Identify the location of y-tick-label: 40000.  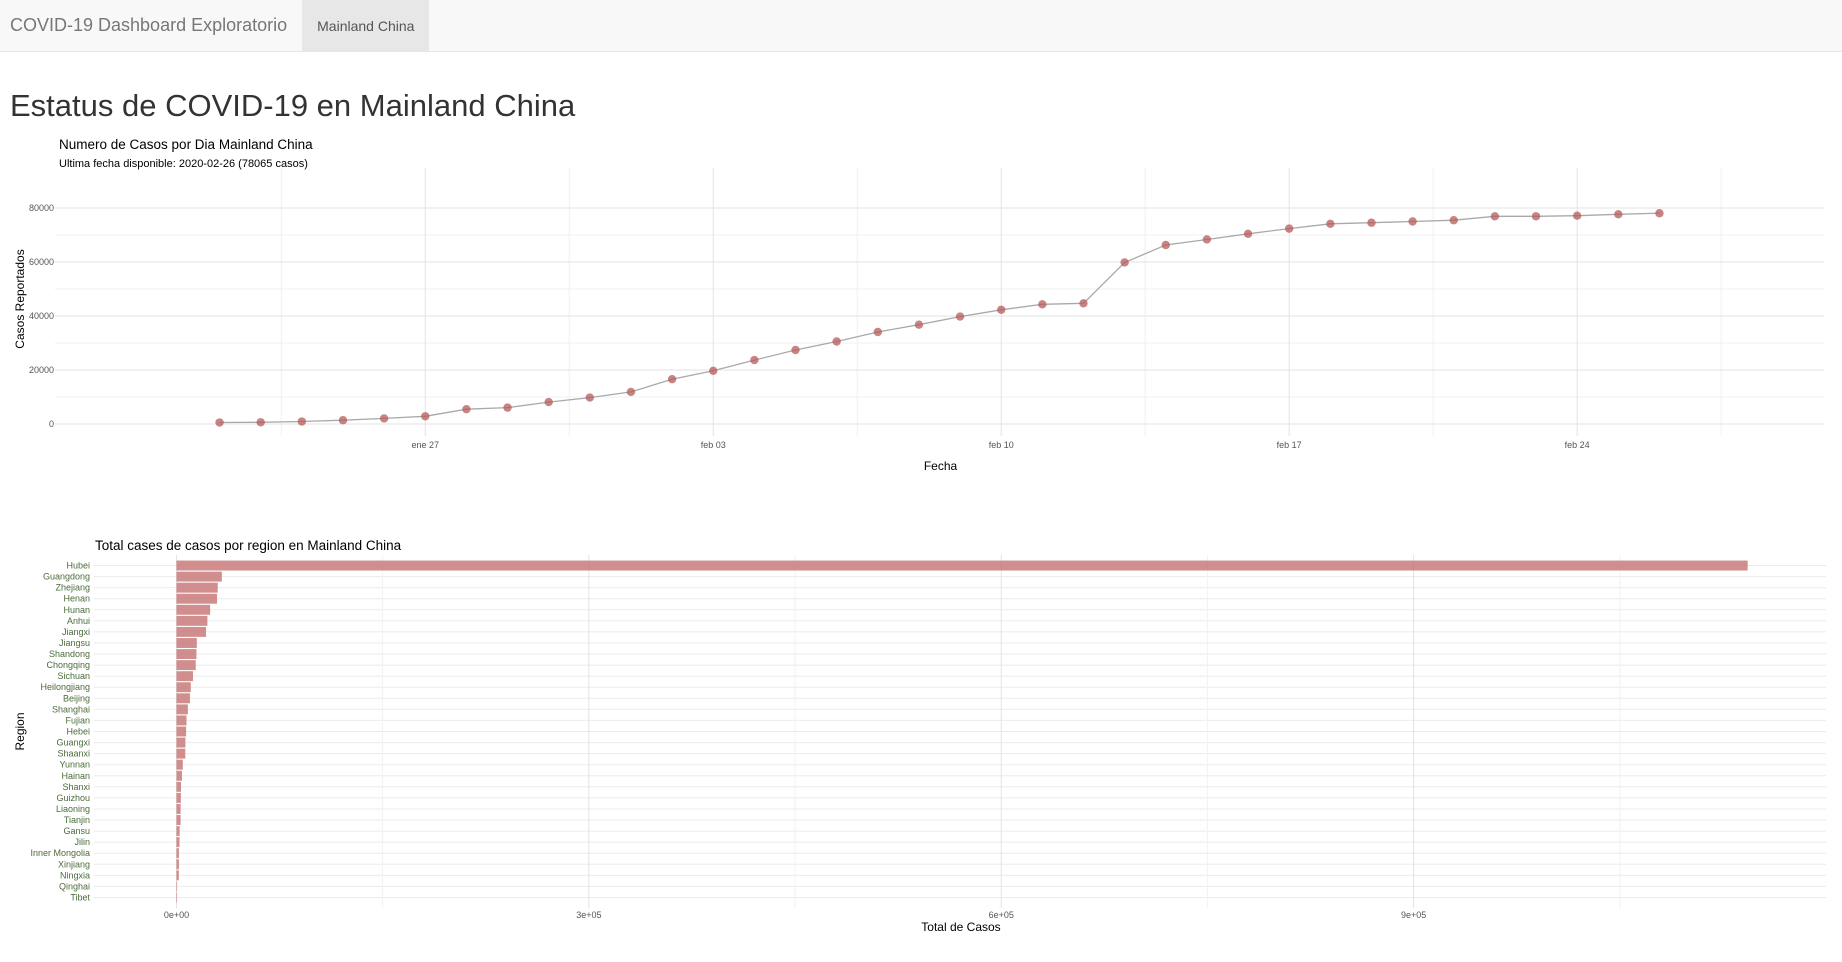
(41, 316).